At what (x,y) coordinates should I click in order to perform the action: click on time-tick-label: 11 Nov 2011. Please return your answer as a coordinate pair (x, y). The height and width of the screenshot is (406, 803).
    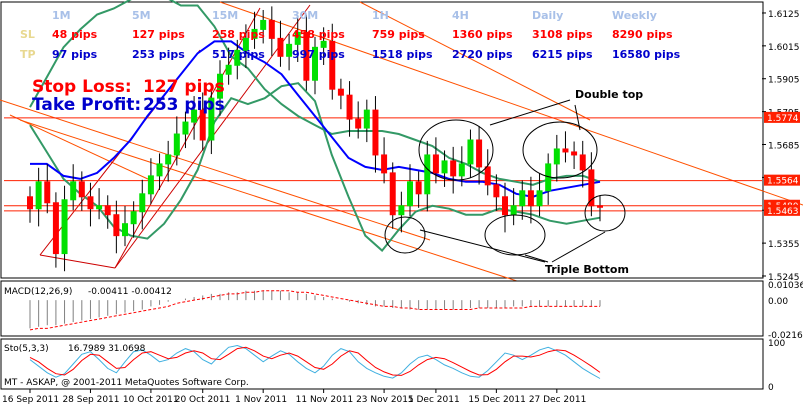
    Looking at the image, I should click on (325, 400).